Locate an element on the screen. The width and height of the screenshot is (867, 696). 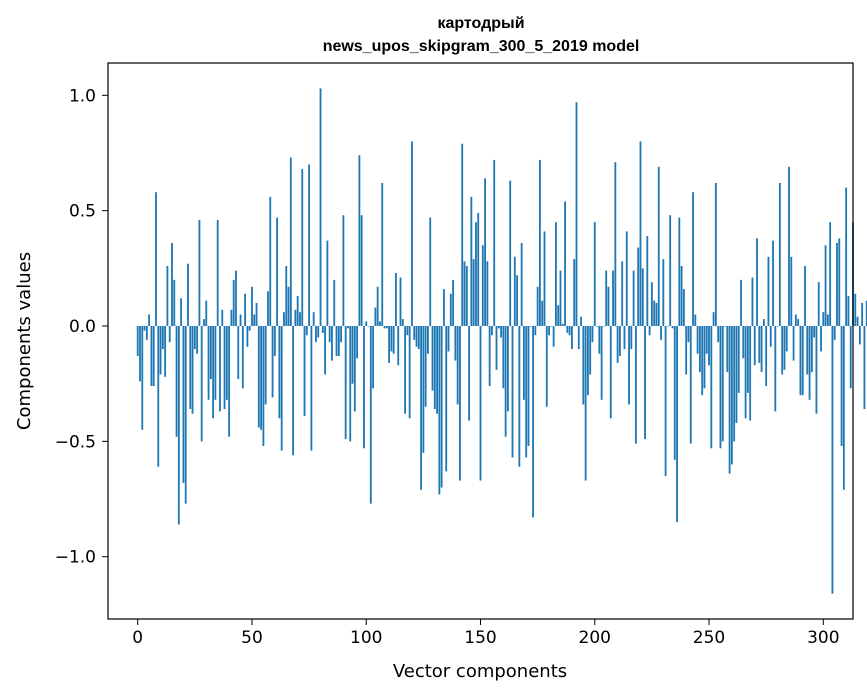
y-tick-label: 0.5 is located at coordinates (82, 212).